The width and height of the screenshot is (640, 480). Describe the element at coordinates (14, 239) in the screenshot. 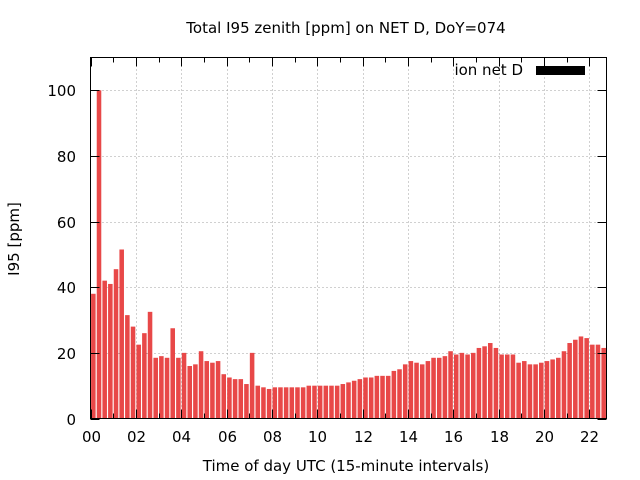

I see `y-axis-label: I95 [ppm]` at that location.